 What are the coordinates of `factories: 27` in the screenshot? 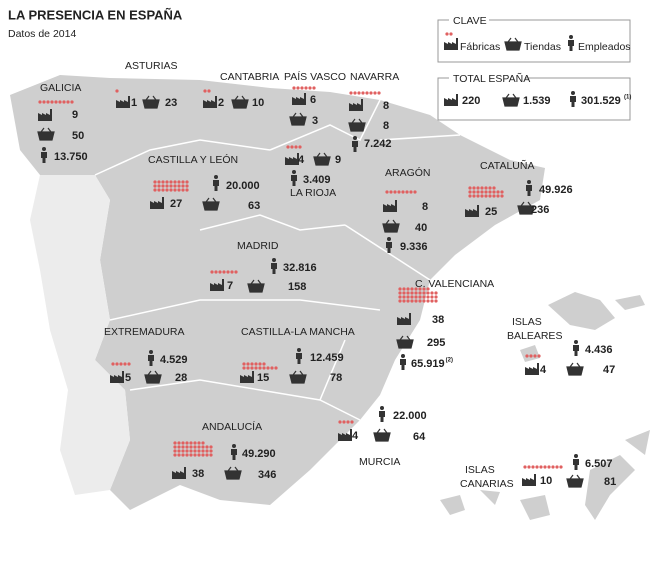 It's located at (176, 204).